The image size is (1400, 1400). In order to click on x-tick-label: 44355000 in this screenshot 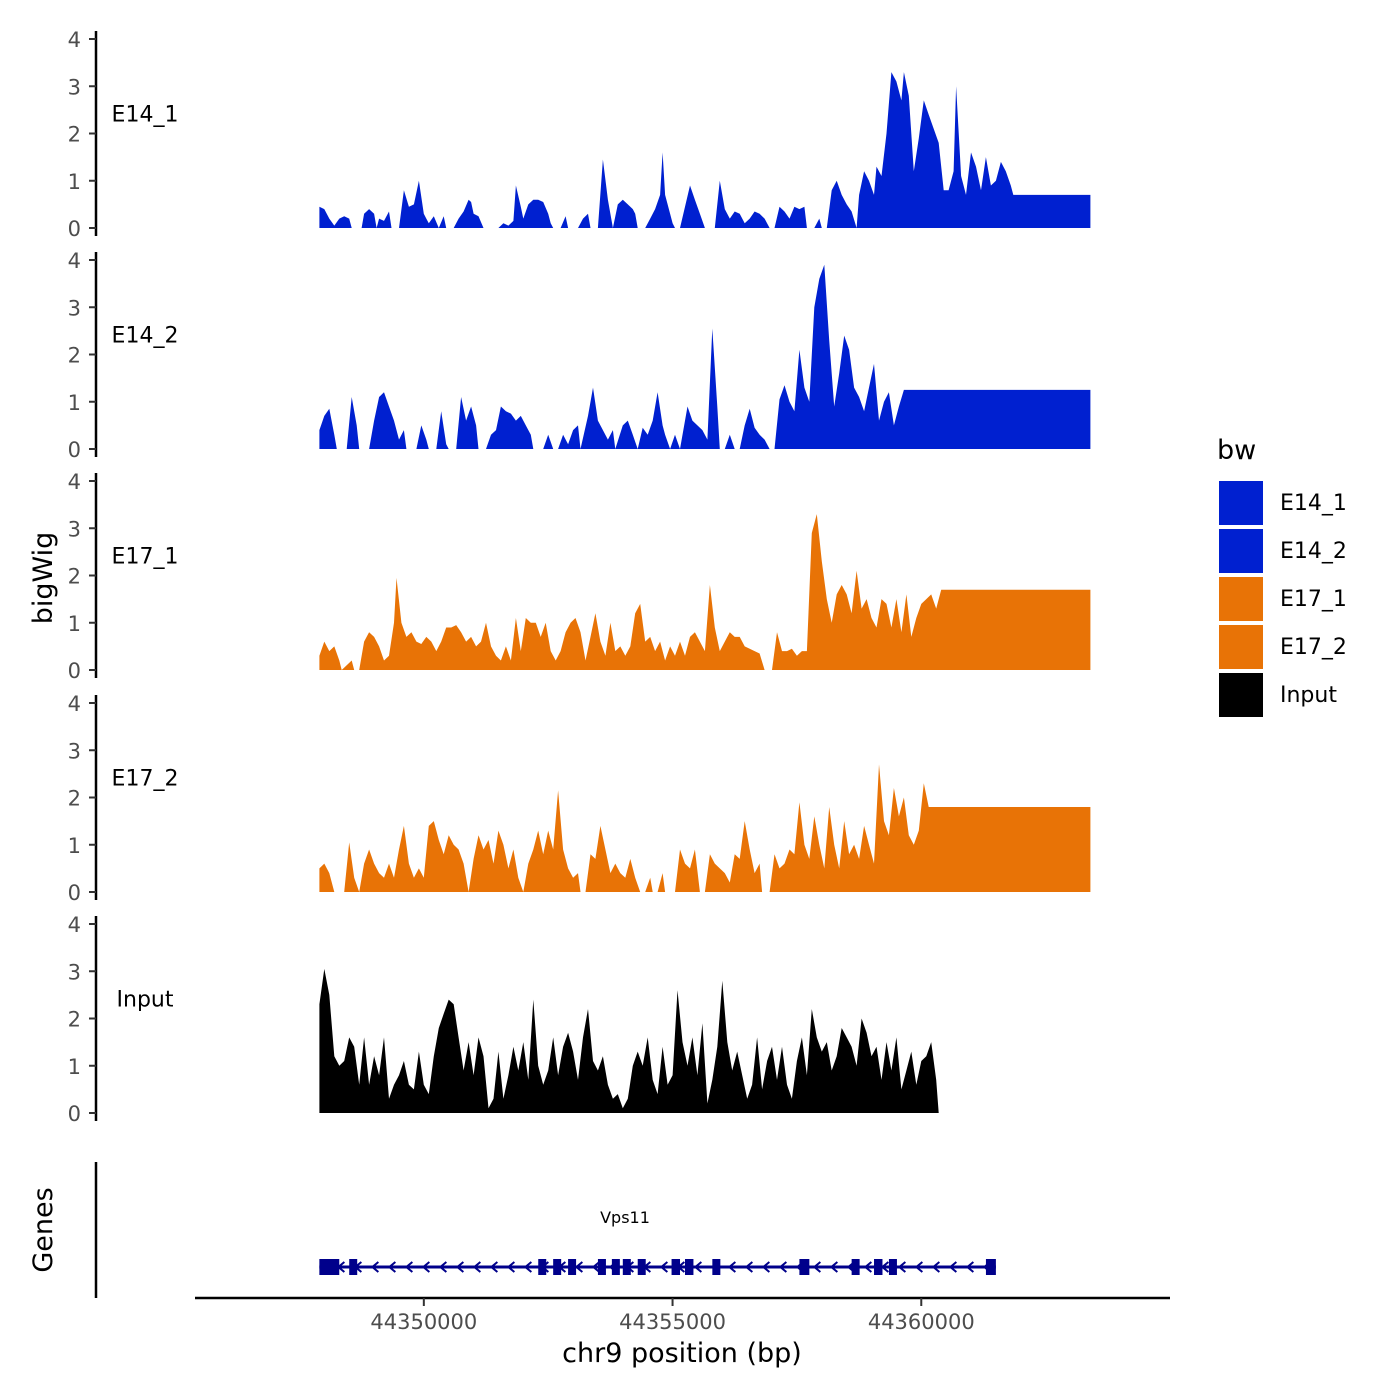, I will do `click(672, 1322)`.